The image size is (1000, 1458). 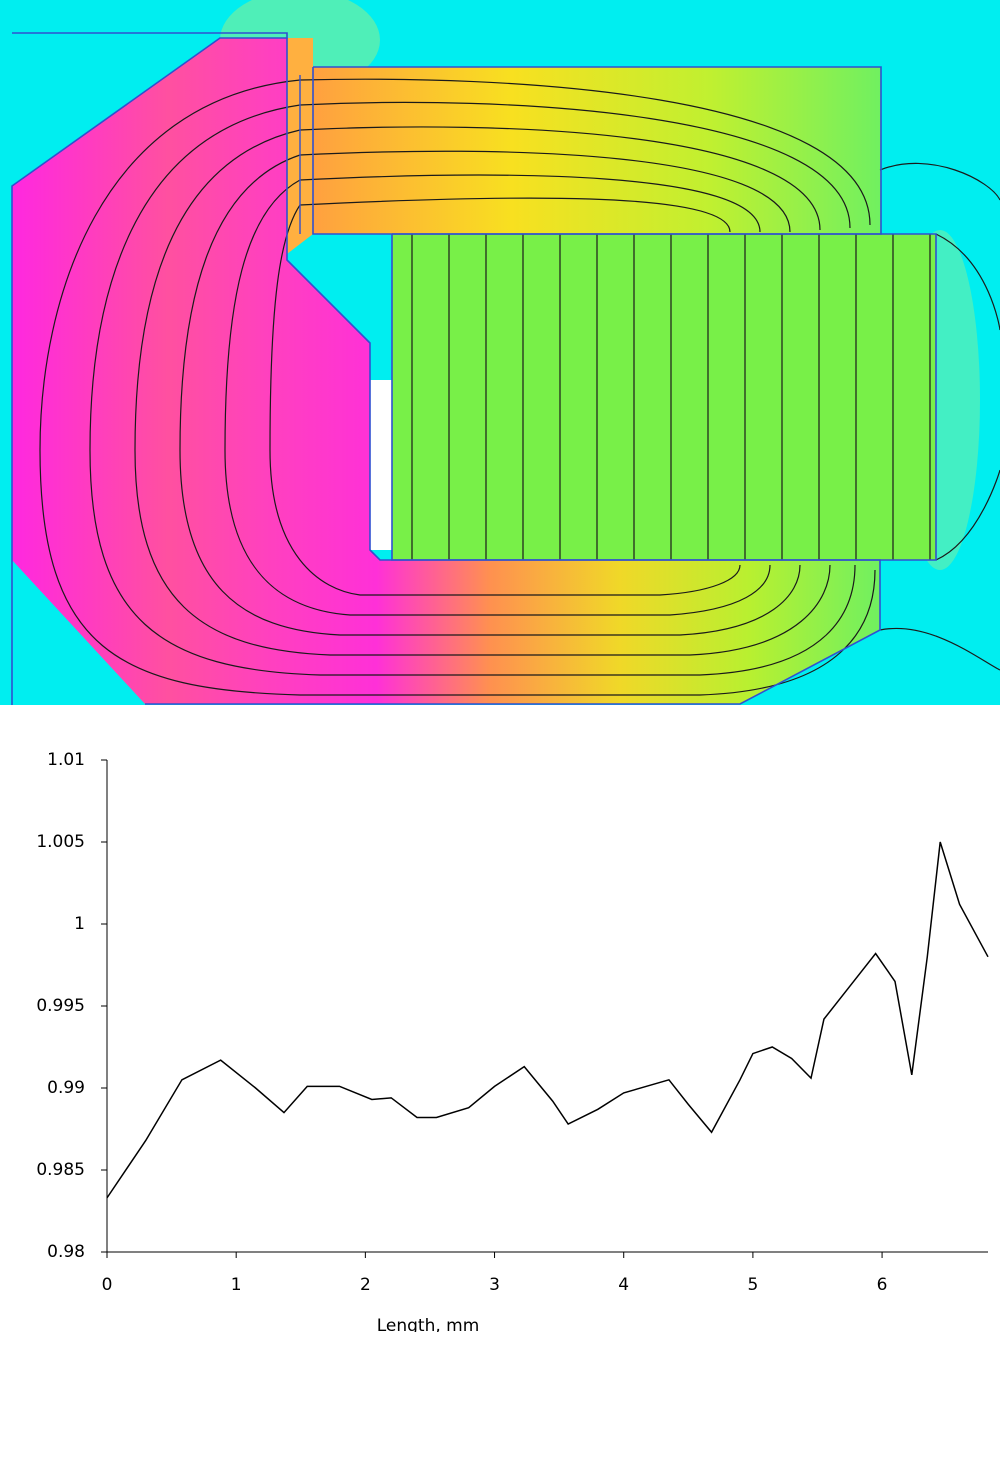 What do you see at coordinates (107, 1285) in the screenshot?
I see `x-tick-label: 0` at bounding box center [107, 1285].